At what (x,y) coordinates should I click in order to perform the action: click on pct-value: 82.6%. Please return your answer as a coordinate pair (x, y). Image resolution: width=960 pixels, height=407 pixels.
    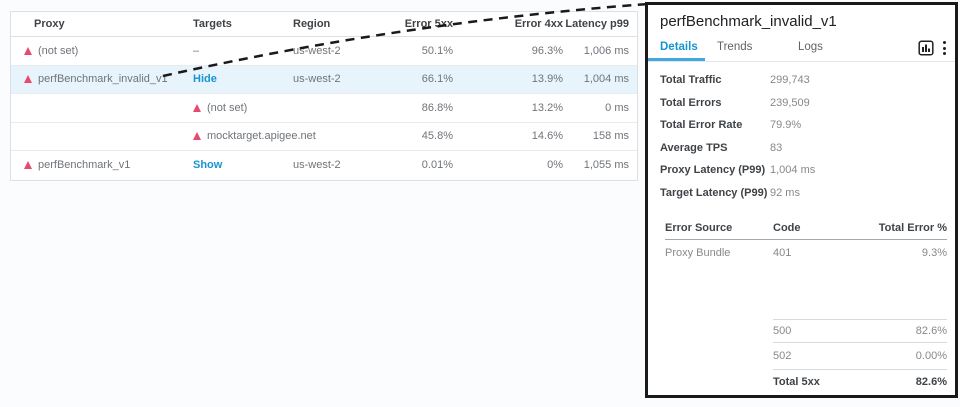
    Looking at the image, I should click on (931, 331).